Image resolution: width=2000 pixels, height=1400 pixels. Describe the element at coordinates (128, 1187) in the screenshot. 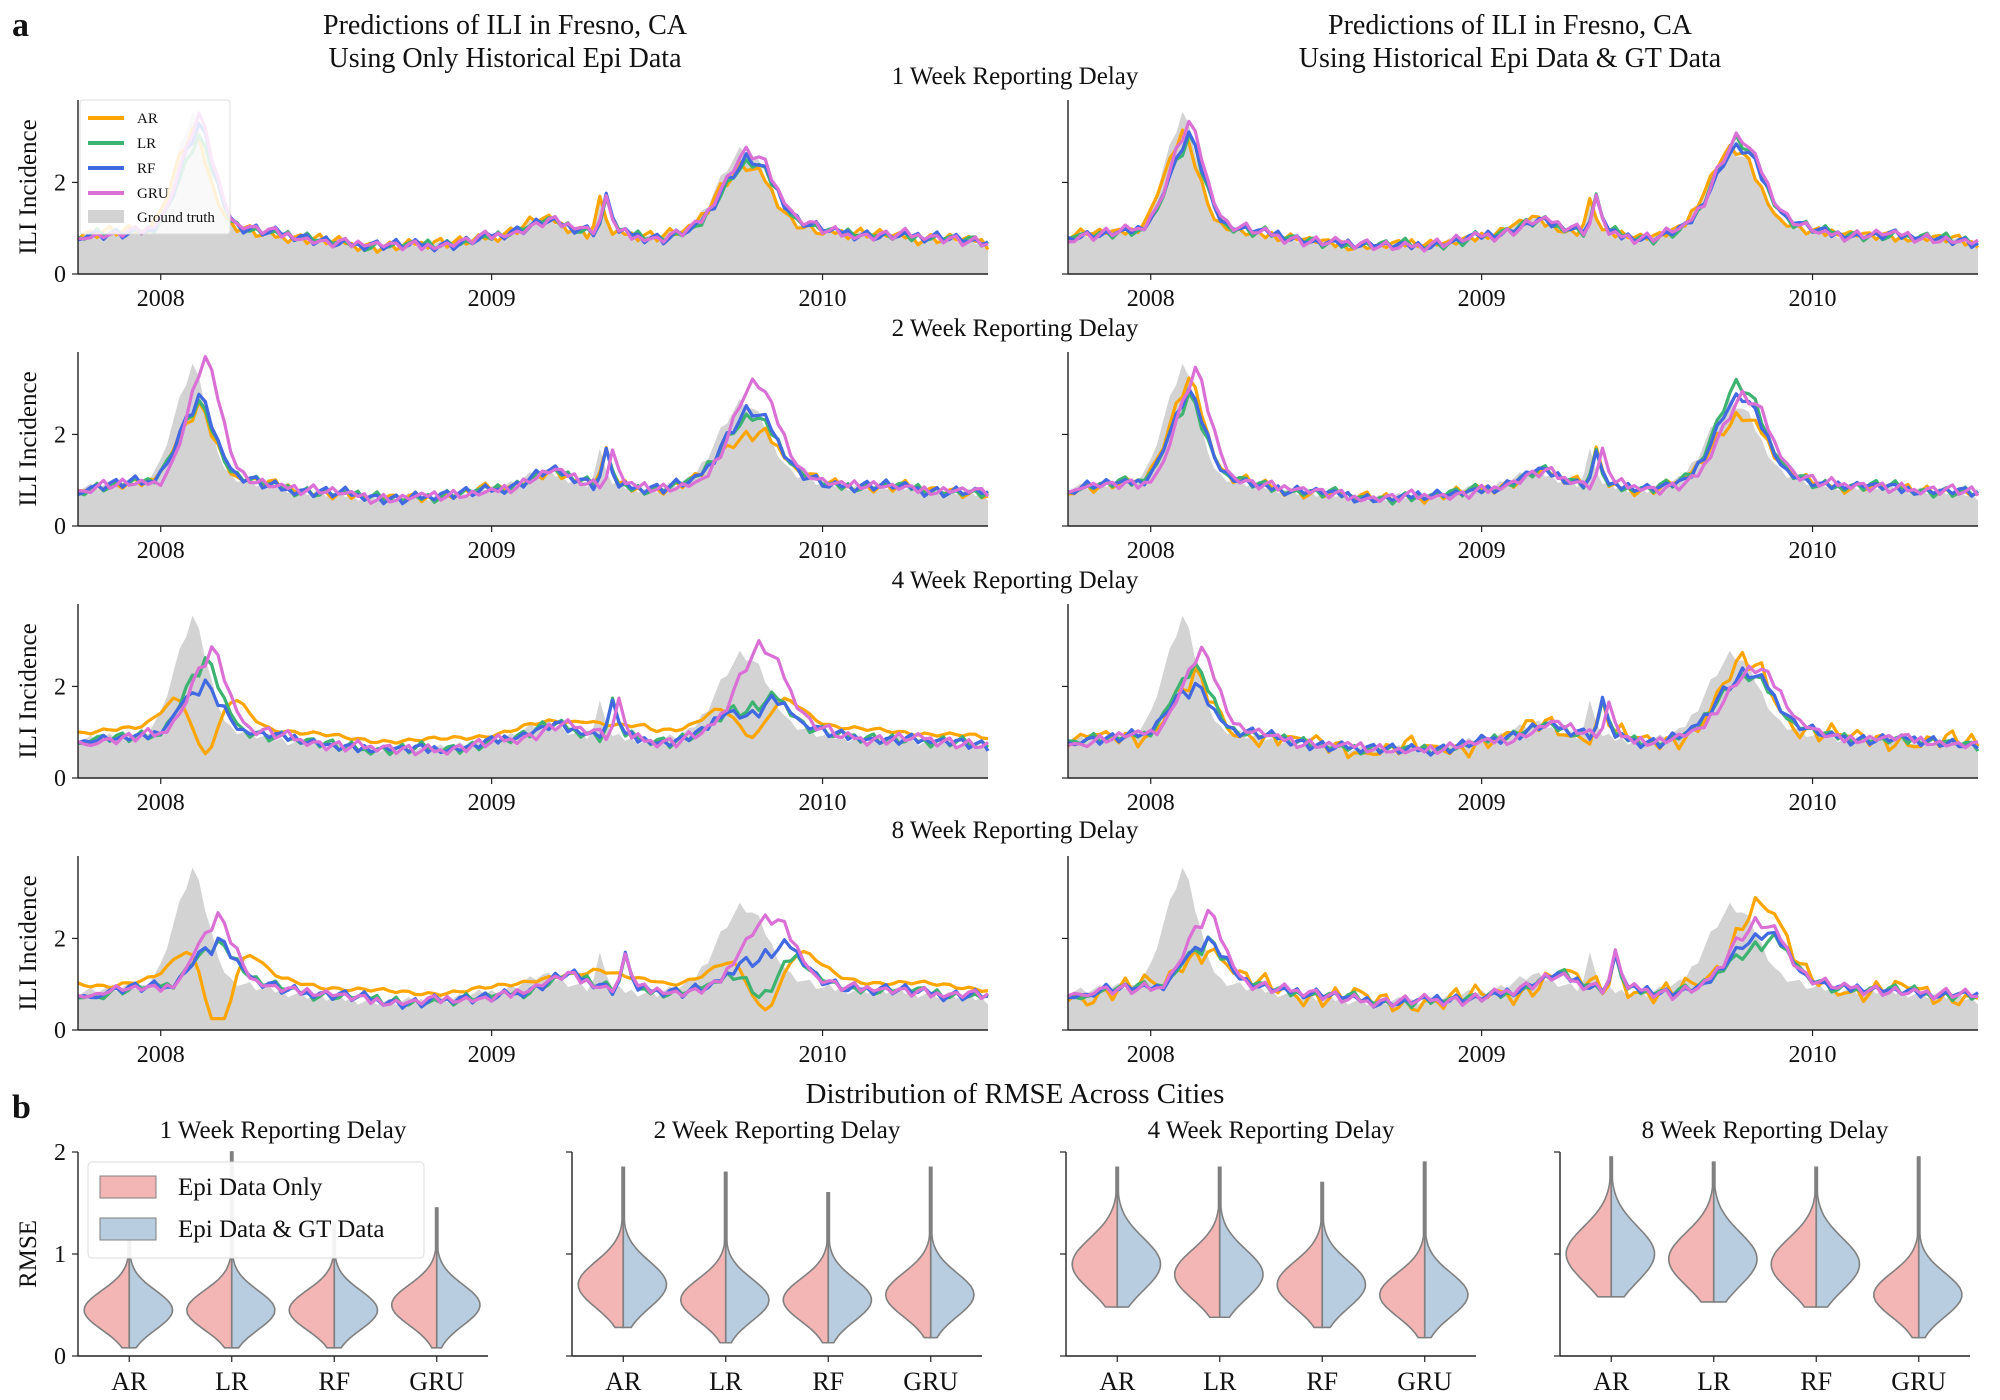

I see `legend-epi-only-swatch` at that location.